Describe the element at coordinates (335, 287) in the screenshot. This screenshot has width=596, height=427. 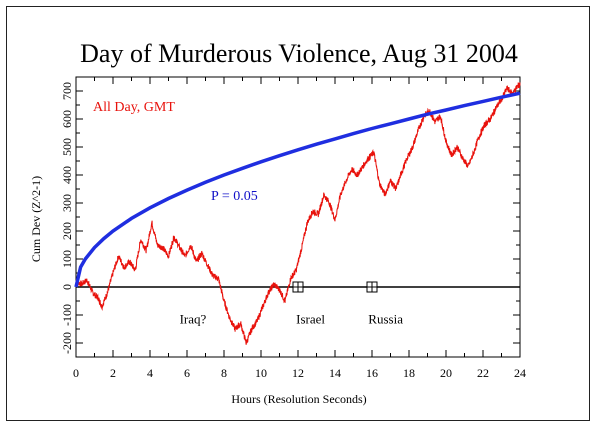
I see `event-markers` at that location.